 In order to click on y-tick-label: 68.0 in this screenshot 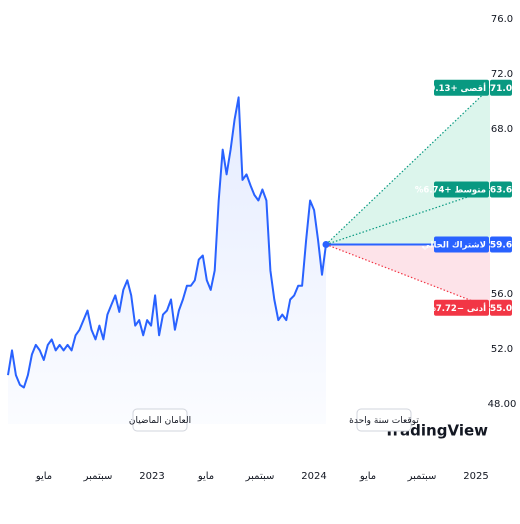, I will do `click(502, 129)`.